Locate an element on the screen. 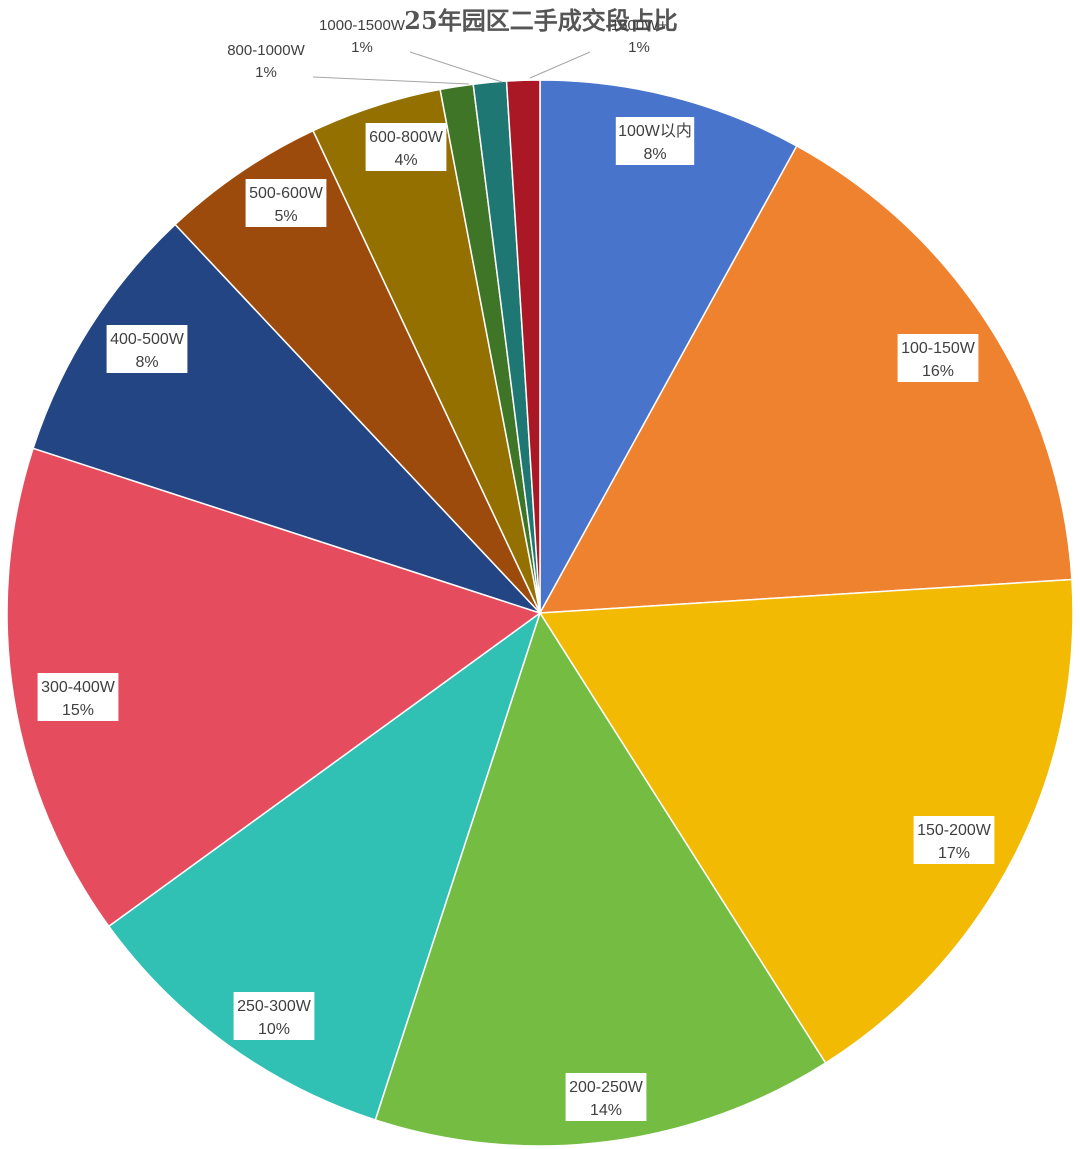  leader-line-800-1000W is located at coordinates (391, 80).